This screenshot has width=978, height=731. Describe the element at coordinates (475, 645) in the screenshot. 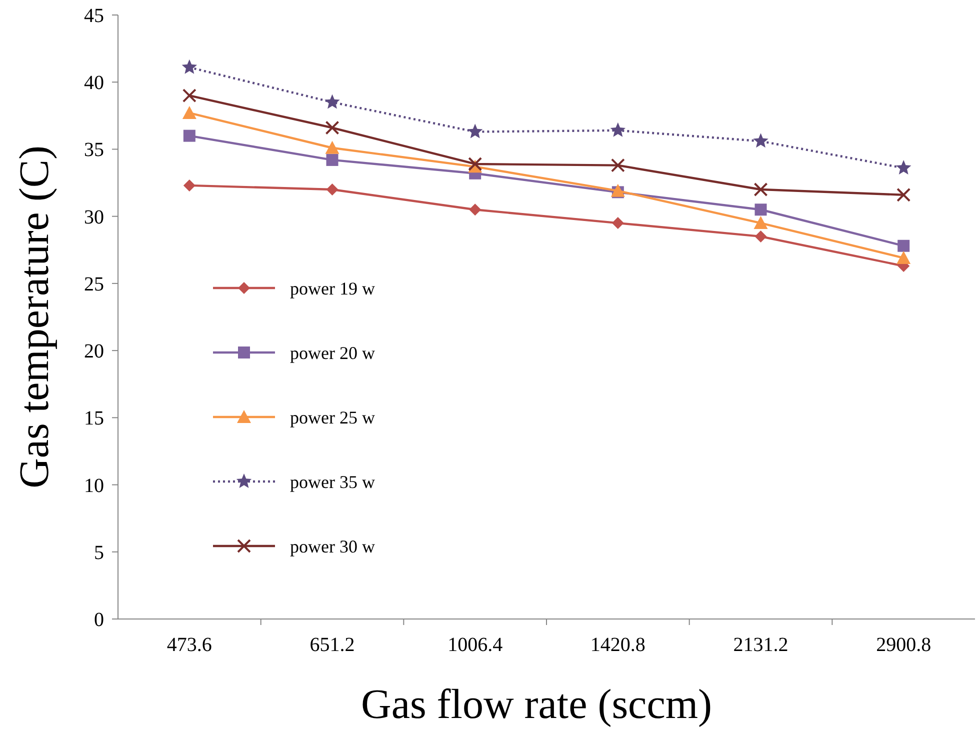

I see `x-tick-label: 1006.4` at that location.